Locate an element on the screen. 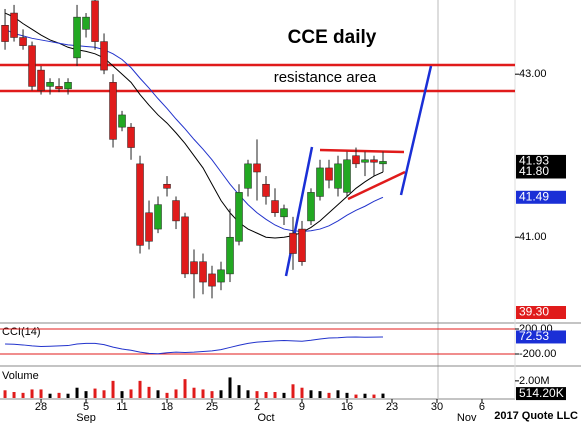 This screenshot has height=423, width=581. y-tick-label: 43.00 is located at coordinates (533, 74).